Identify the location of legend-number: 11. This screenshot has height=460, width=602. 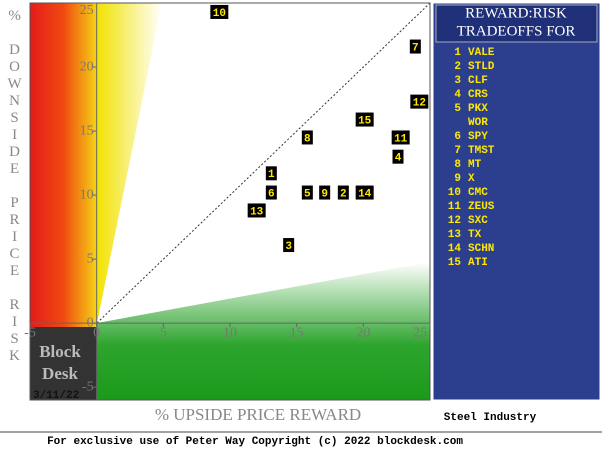
(455, 207).